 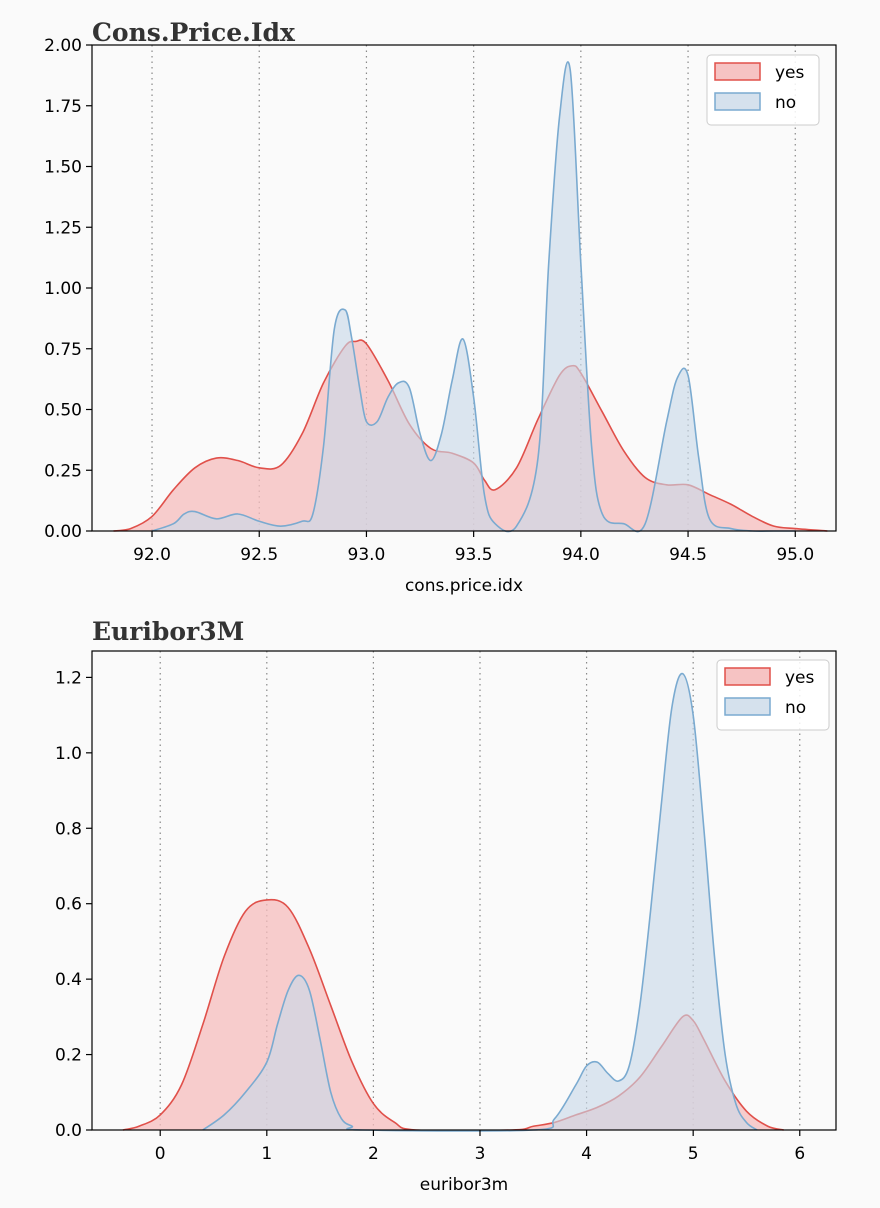 What do you see at coordinates (480, 1154) in the screenshot?
I see `x-tick-label: 3` at bounding box center [480, 1154].